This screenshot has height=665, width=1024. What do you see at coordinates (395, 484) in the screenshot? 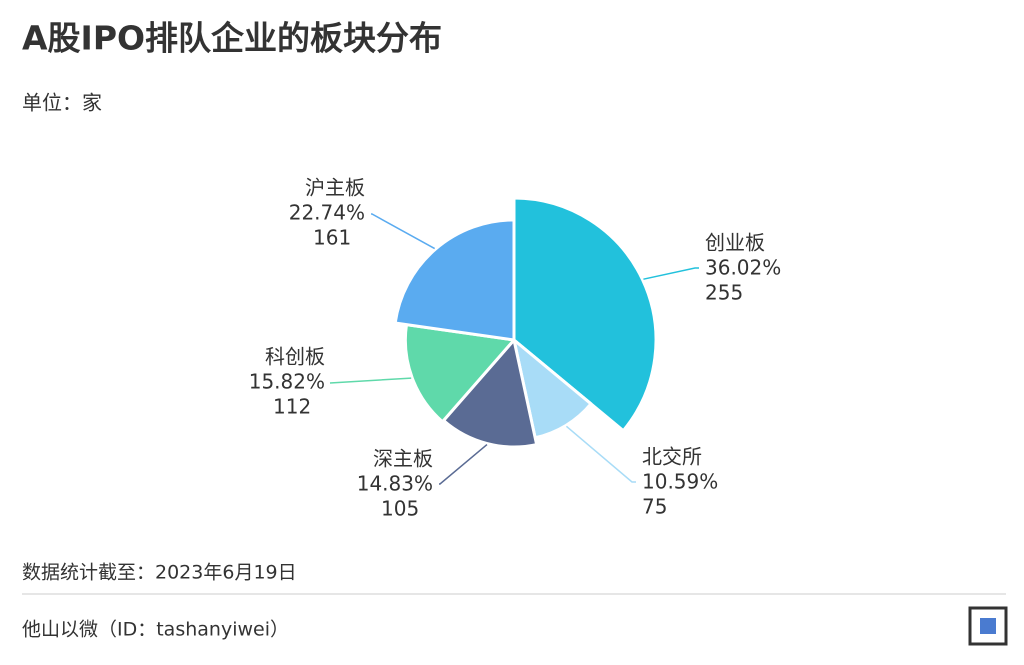
I see `share-label: 14.83%` at bounding box center [395, 484].